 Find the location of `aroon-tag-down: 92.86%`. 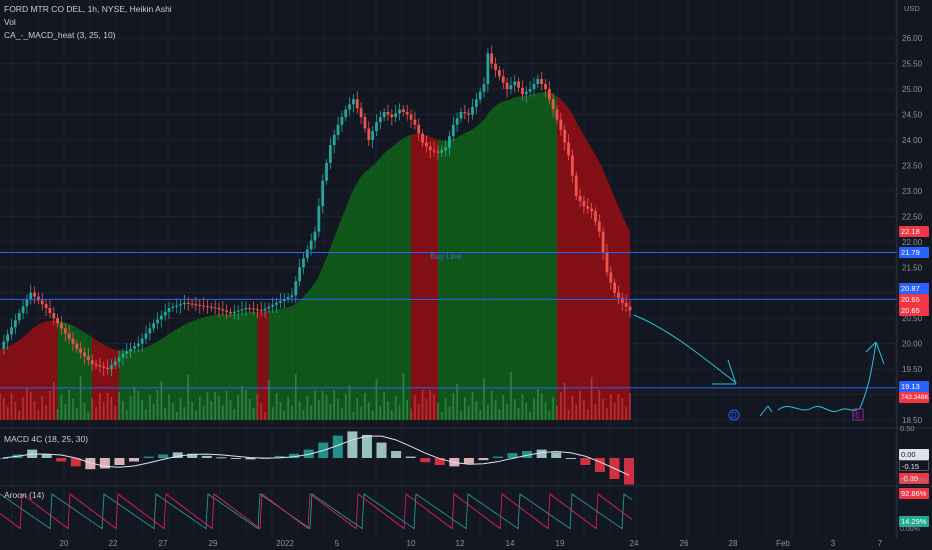

aroon-tag-down: 92.86% is located at coordinates (914, 493).